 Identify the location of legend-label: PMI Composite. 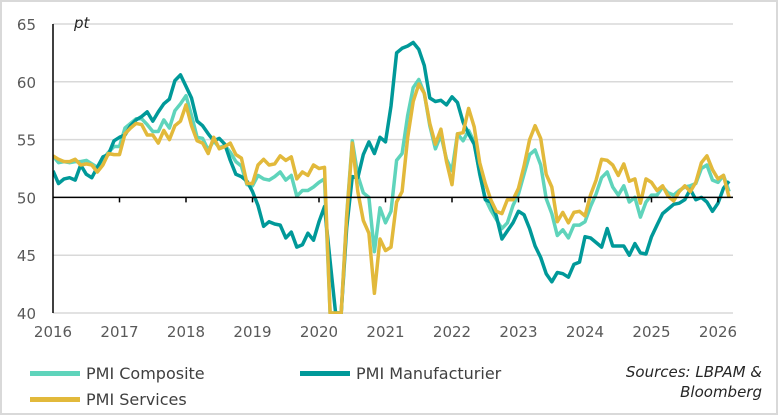
(145, 373).